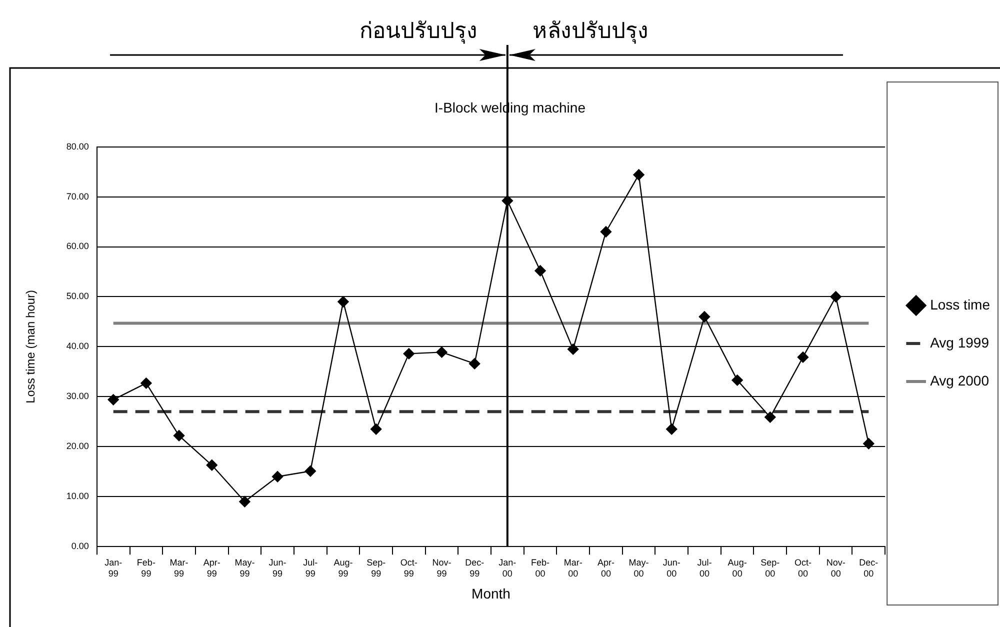  I want to click on y-tick-label: 30.00, so click(77, 396).